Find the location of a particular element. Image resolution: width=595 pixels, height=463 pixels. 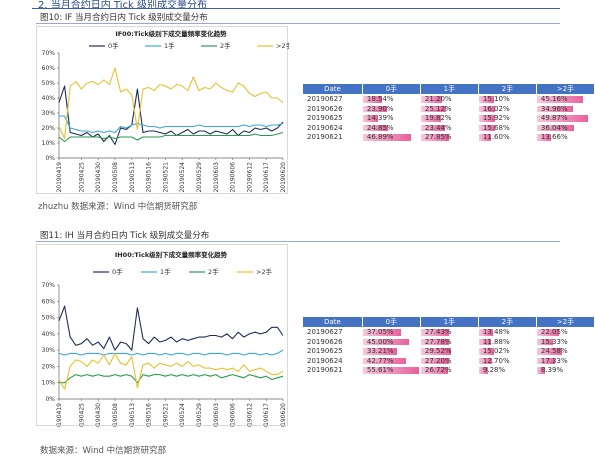

if-value-text: 16.02% is located at coordinates (496, 108).